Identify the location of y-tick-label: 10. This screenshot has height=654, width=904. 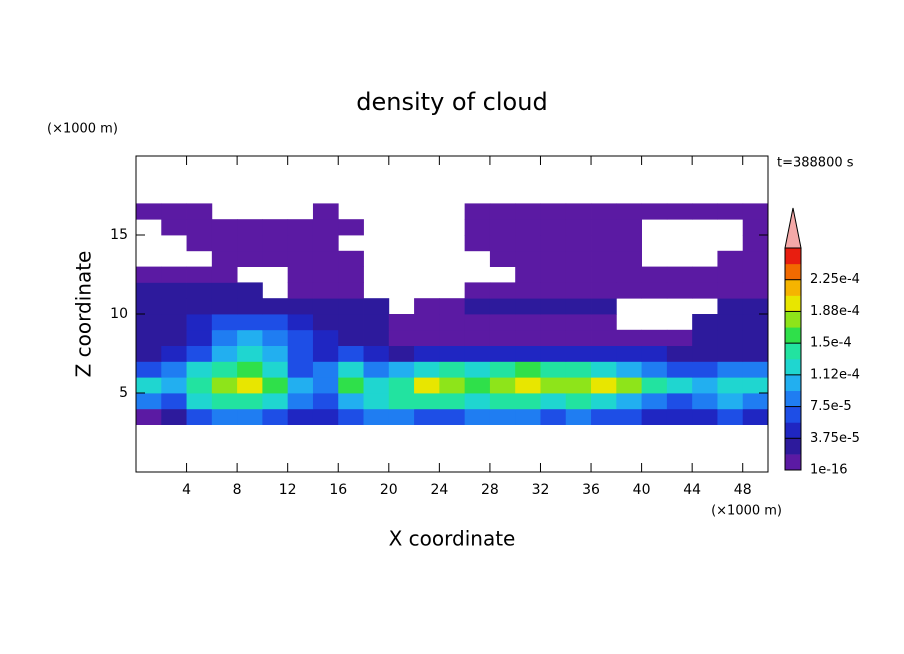
(119, 314).